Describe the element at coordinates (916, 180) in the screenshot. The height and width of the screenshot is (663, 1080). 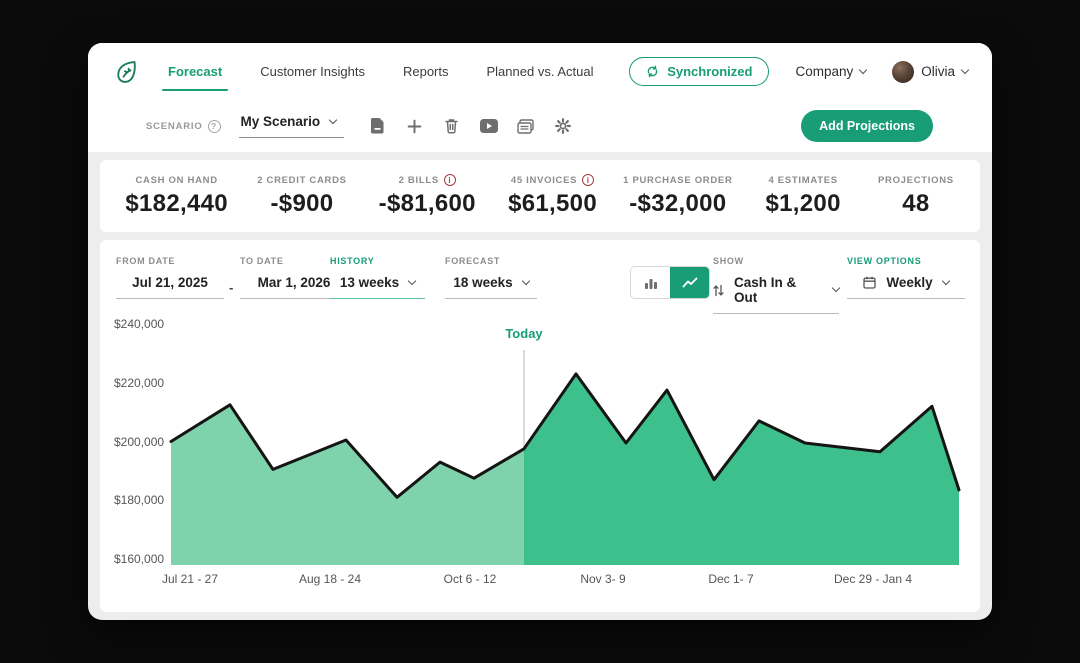
I see `stat-label: PROJECTIONS` at that location.